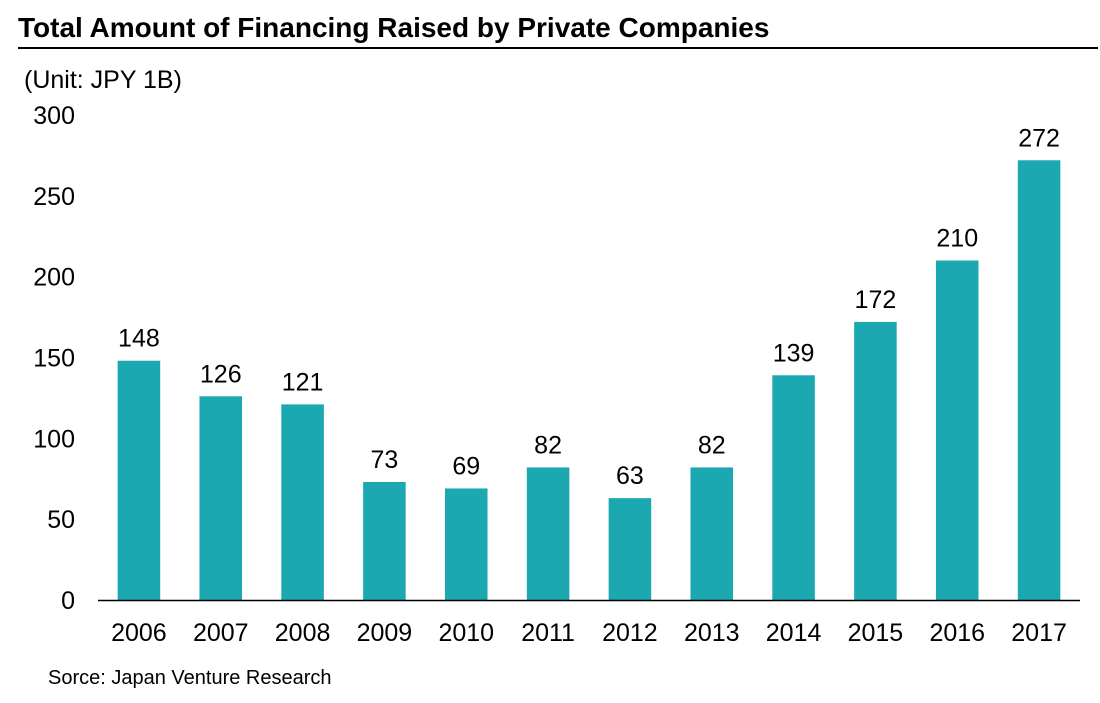 The height and width of the screenshot is (703, 1100). Describe the element at coordinates (793, 487) in the screenshot. I see `bar-2014` at that location.